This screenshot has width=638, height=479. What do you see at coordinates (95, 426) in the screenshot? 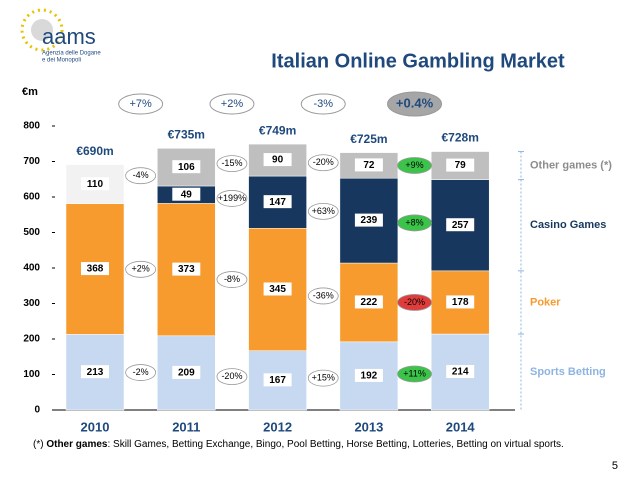
I see `x-tick-label: 2010` at bounding box center [95, 426].